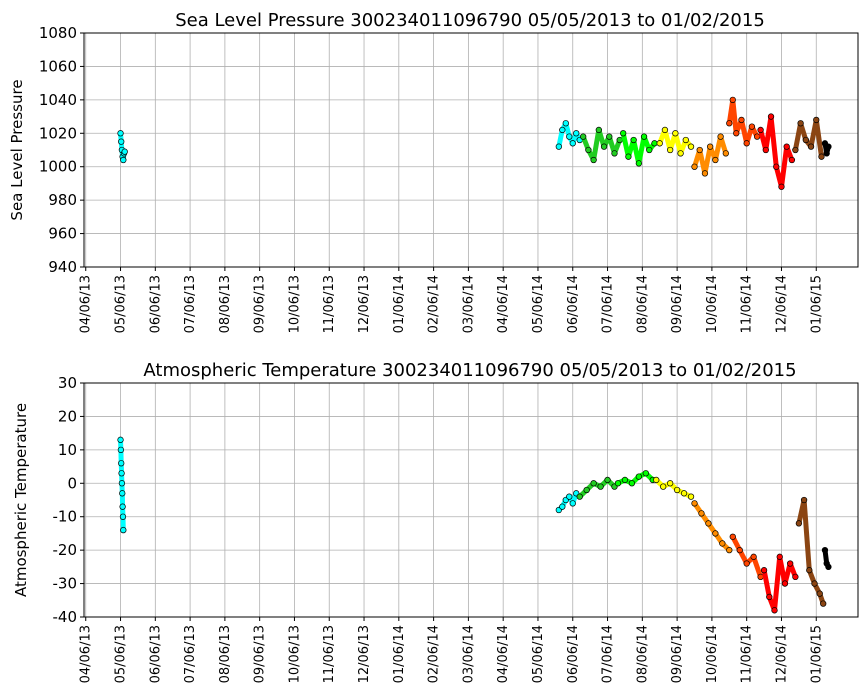  I want to click on series-band, so click(808, 138).